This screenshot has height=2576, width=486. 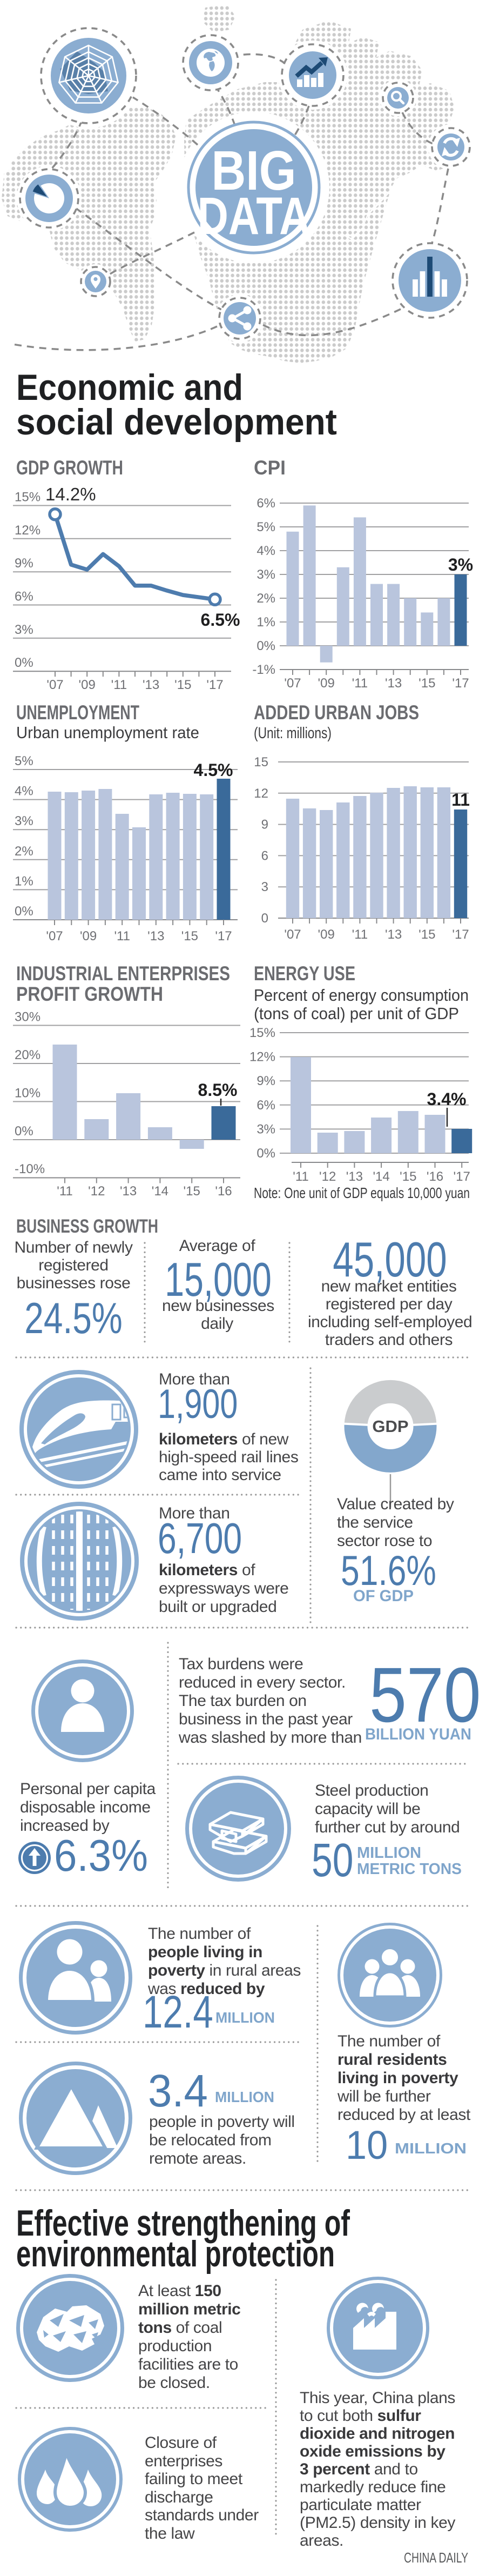 I want to click on svg-text: 4%, so click(x=24, y=791).